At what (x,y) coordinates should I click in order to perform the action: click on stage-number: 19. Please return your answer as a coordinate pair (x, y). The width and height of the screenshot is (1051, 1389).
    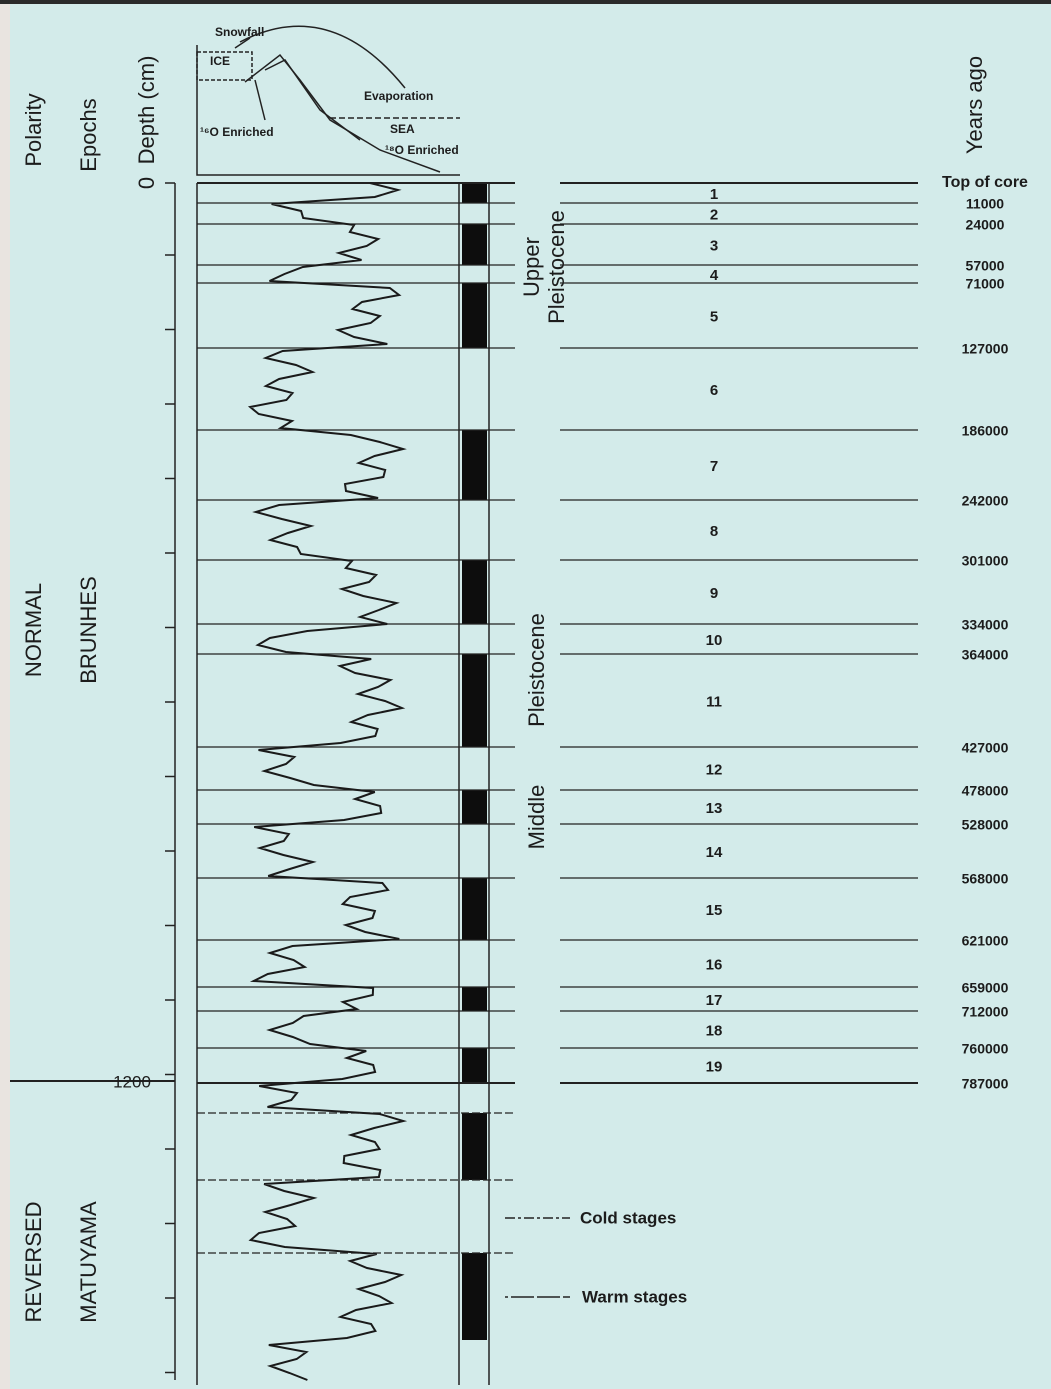
    Looking at the image, I should click on (714, 1066).